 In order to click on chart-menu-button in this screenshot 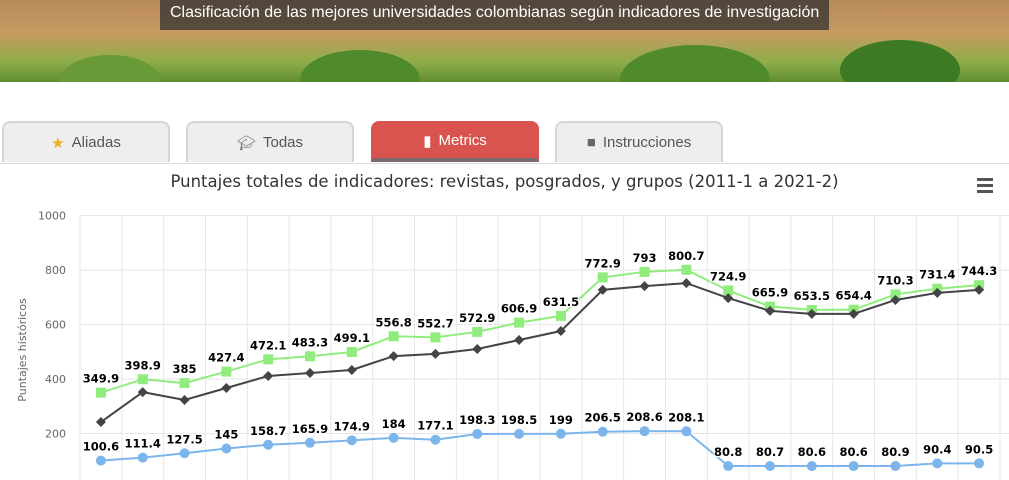, I will do `click(985, 187)`.